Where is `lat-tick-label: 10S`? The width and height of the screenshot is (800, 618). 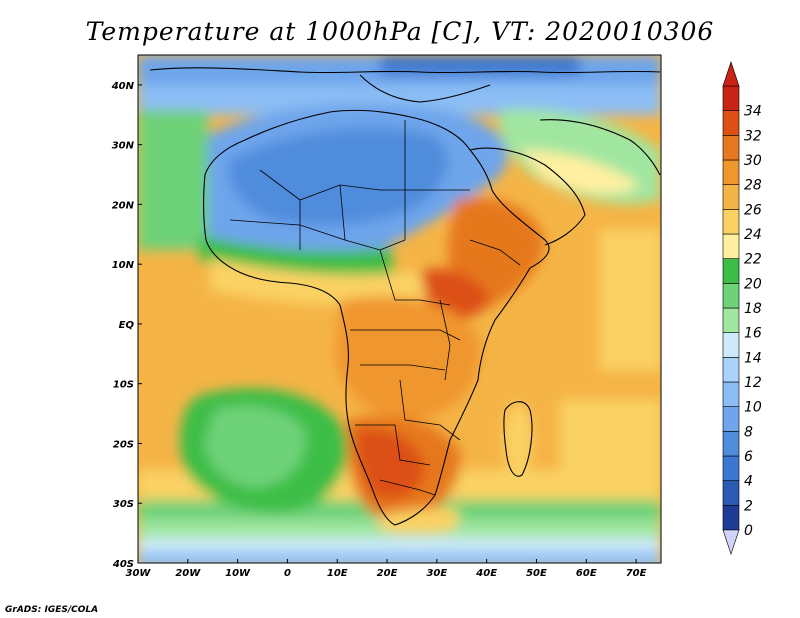
lat-tick-label: 10S is located at coordinates (123, 385).